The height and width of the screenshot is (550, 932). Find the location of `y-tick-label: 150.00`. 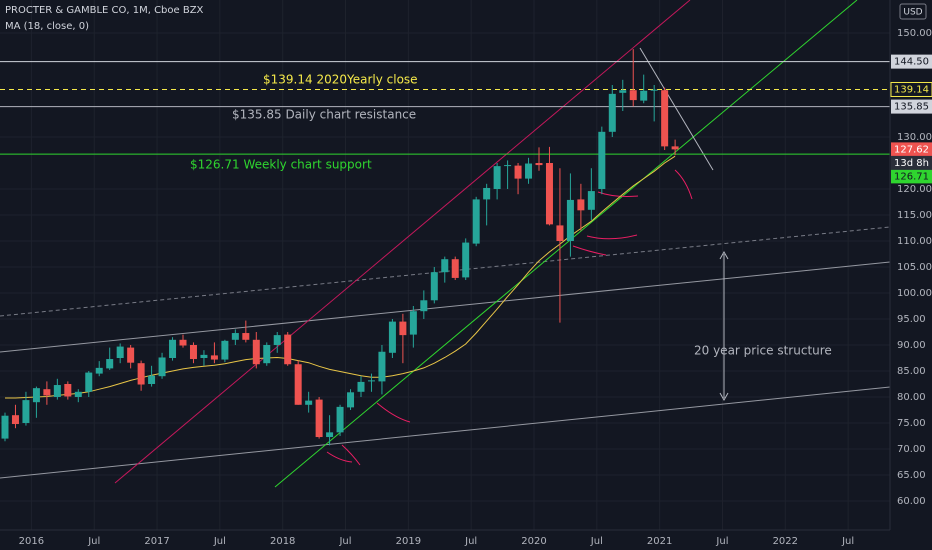

y-tick-label: 150.00 is located at coordinates (914, 33).